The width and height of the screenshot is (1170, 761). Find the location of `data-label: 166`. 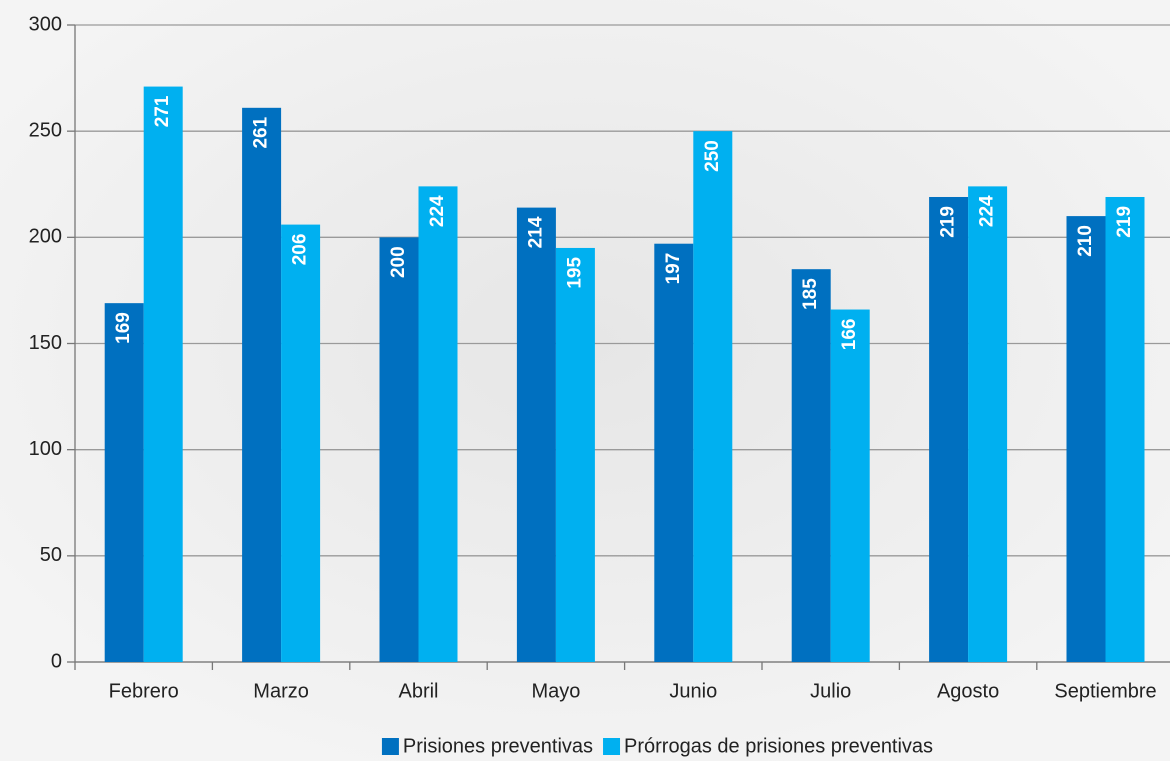

data-label: 166 is located at coordinates (849, 335).